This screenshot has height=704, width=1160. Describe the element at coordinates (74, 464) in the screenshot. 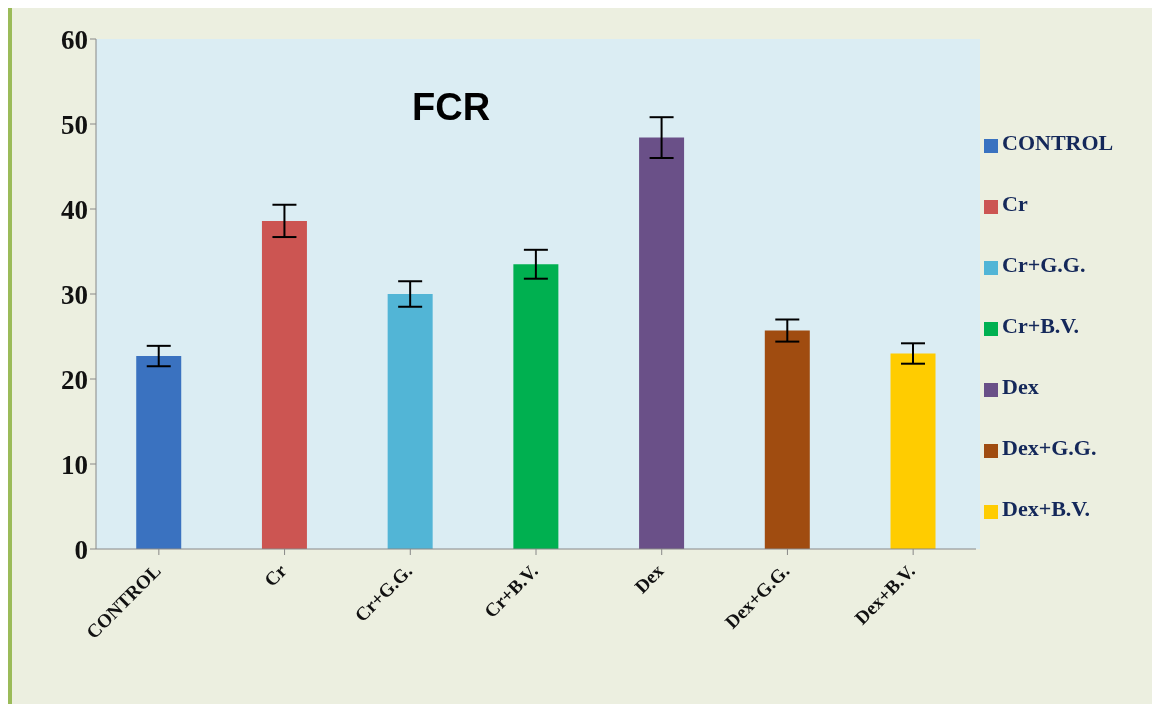

I see `y-tick-label: 10` at that location.